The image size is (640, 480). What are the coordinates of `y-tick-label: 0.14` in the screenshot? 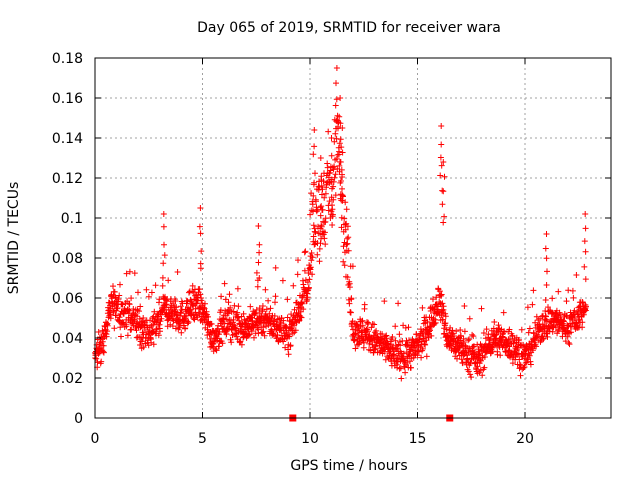 It's located at (67, 139).